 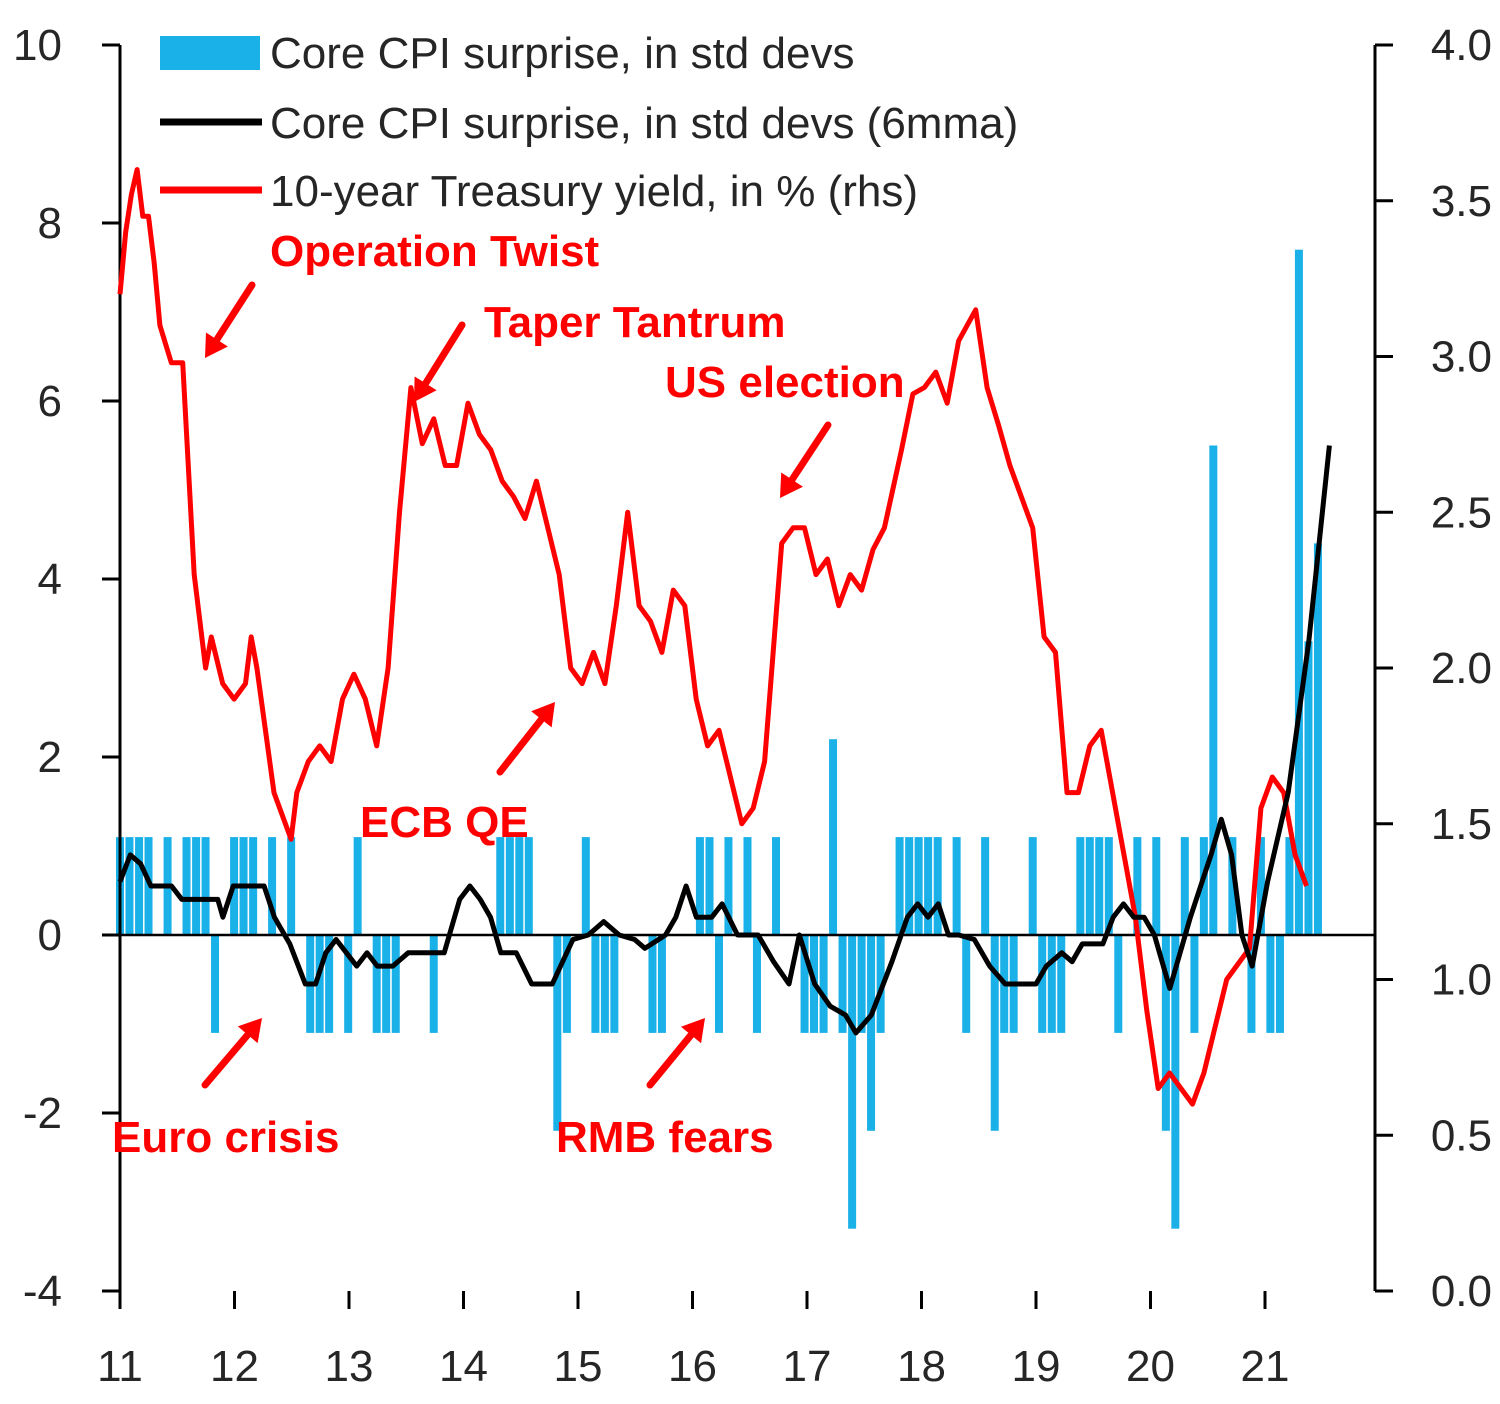 I want to click on right-tick-label-2: 3.0, so click(x=1461, y=357).